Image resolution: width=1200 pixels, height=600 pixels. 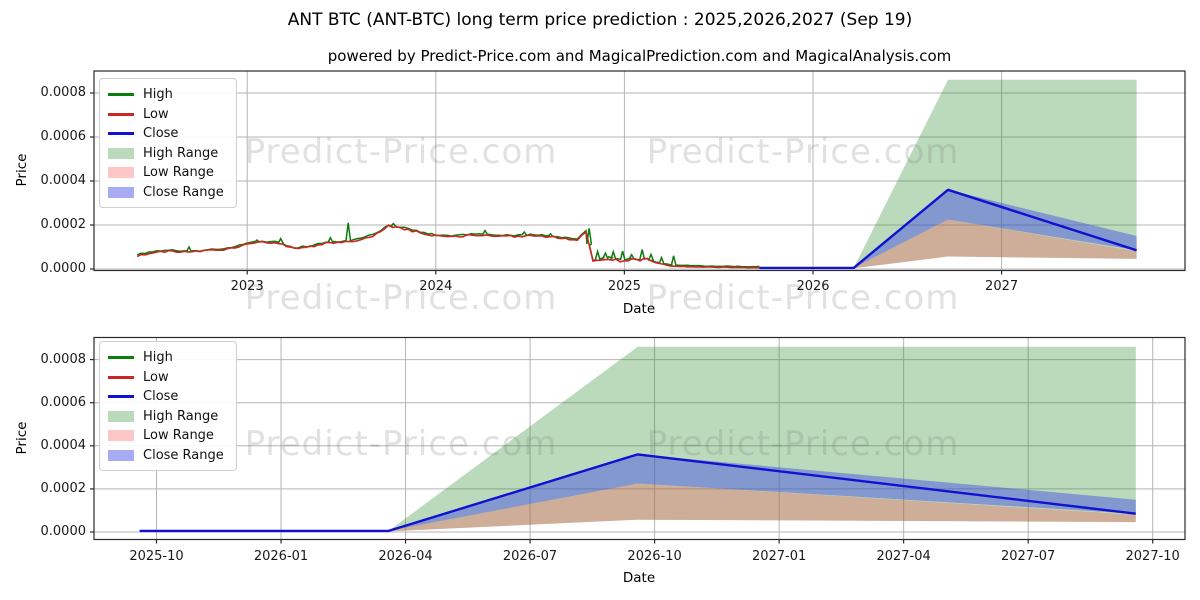 What do you see at coordinates (639, 578) in the screenshot?
I see `x-axis-label-bottom: Date` at bounding box center [639, 578].